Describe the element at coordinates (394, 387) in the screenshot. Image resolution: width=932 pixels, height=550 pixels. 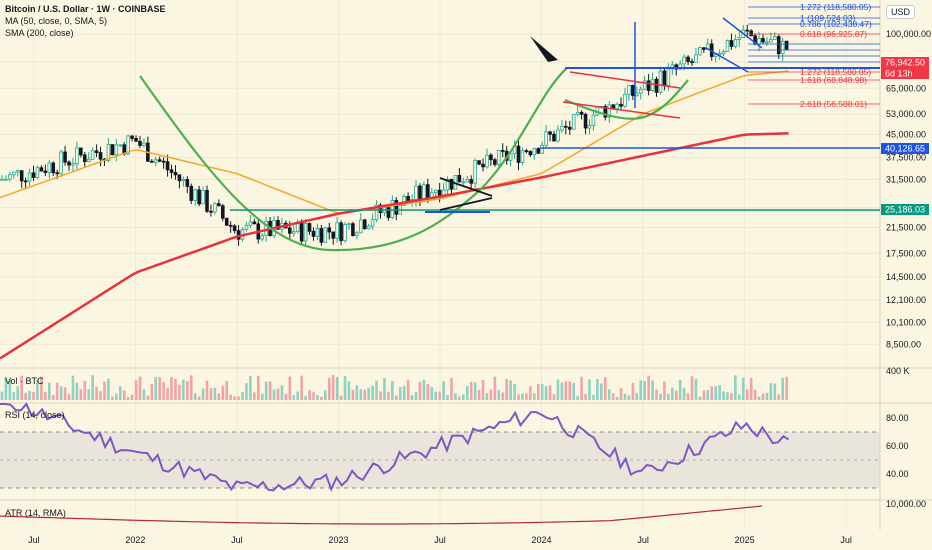
I see `volume-series` at that location.